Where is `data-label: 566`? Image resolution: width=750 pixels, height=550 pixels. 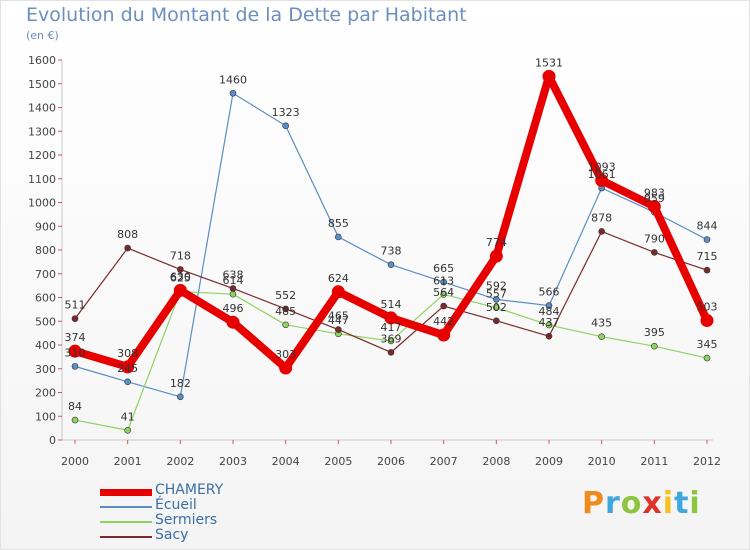
data-label: 566 is located at coordinates (549, 292).